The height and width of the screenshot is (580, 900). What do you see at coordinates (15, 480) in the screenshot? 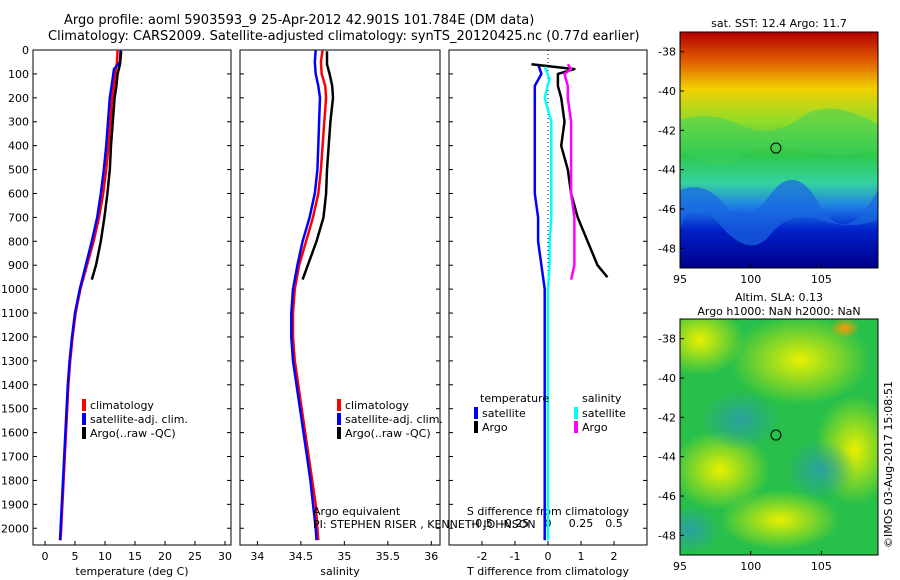
I see `ytick-label: 1800` at bounding box center [15, 480].